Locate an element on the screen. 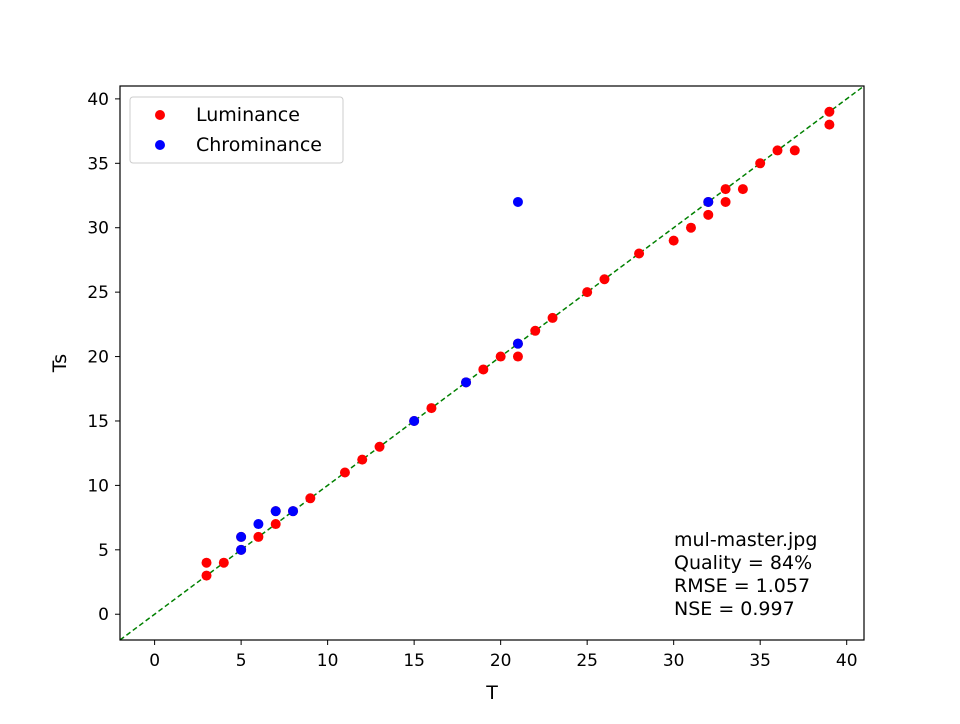 The height and width of the screenshot is (724, 960). y-tick-label: 20 is located at coordinates (98, 358).